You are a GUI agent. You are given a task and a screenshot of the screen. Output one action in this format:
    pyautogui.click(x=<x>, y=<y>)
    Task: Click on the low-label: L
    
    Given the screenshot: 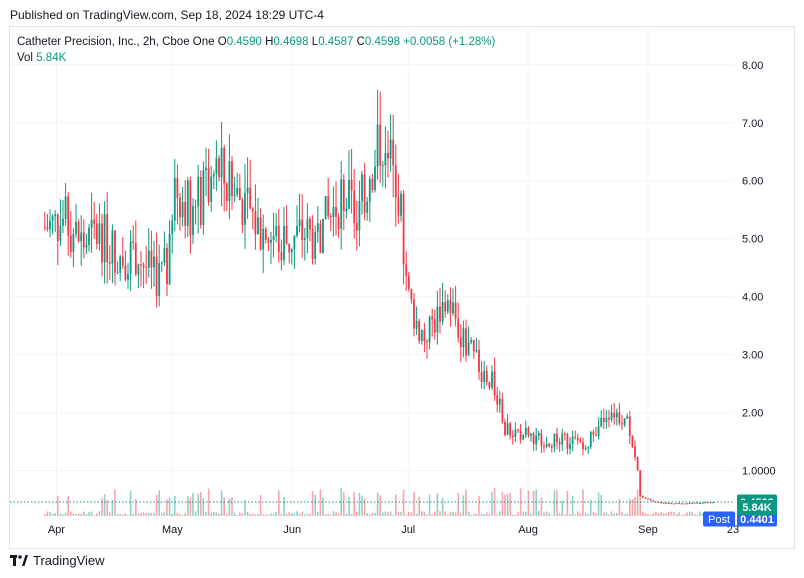 What is the action you would take?
    pyautogui.click(x=315, y=42)
    